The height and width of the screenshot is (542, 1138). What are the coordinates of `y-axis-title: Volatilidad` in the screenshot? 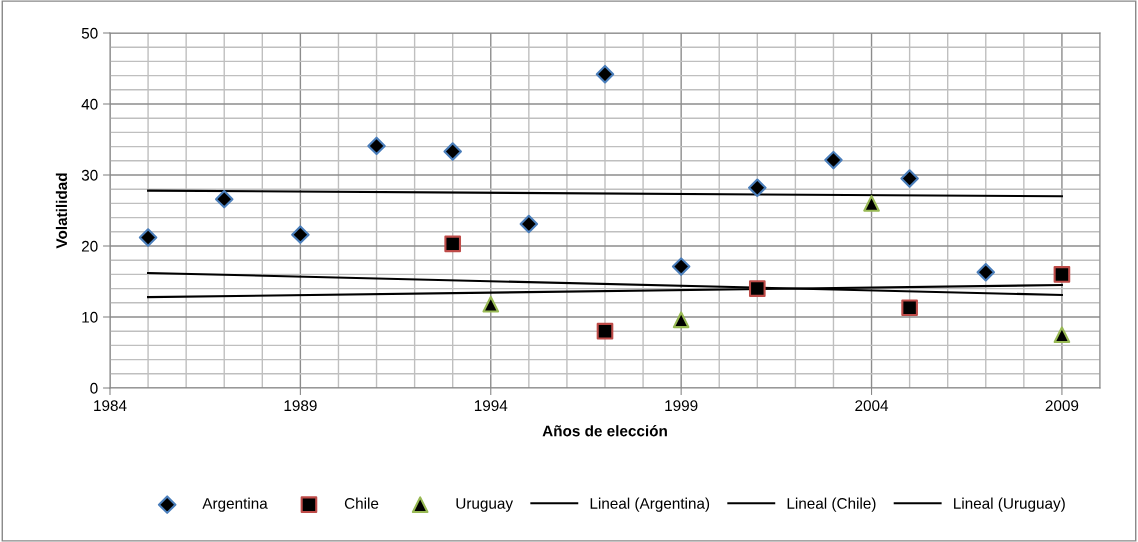 It's located at (61, 211).